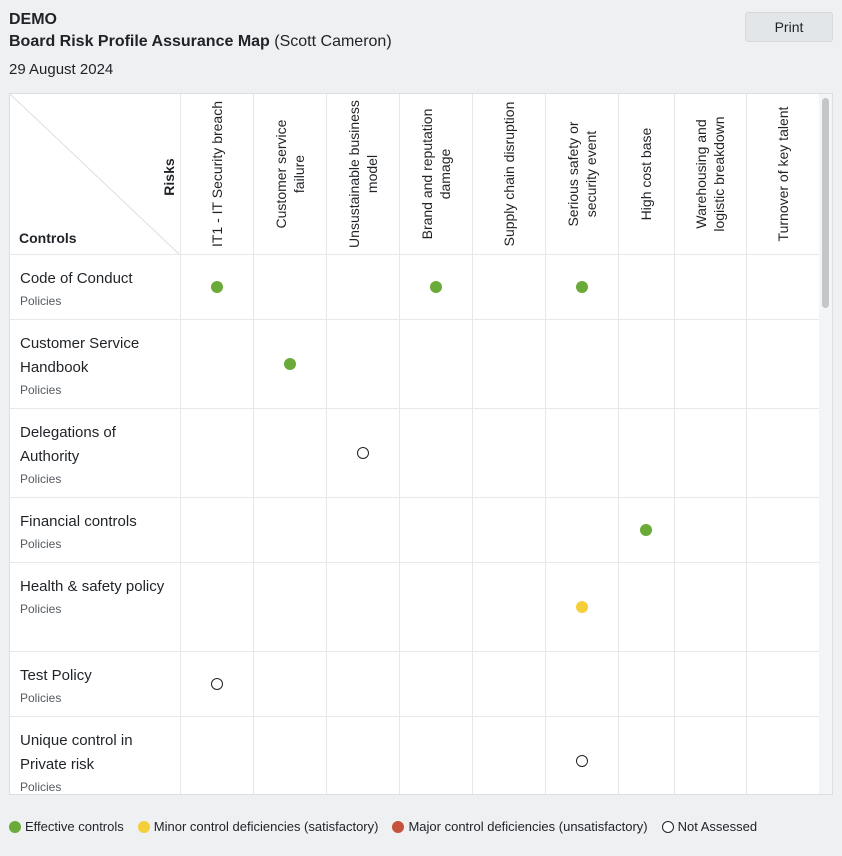  I want to click on risk-column-header: Unsustainable business model, so click(363, 174).